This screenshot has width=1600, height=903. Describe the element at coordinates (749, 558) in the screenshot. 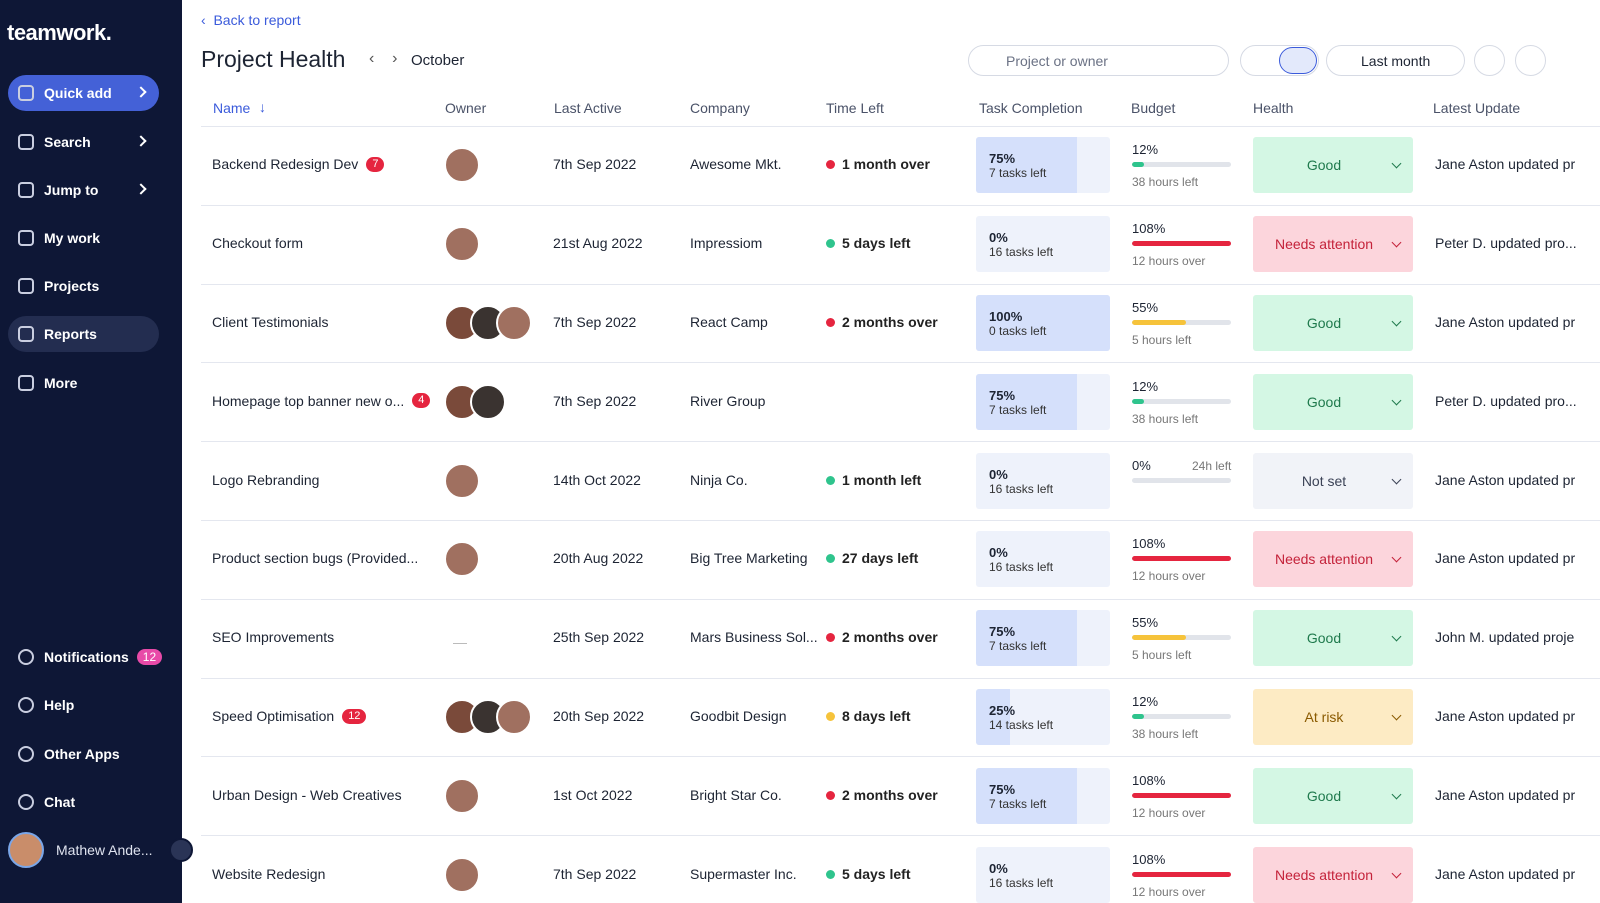

I see `company: Big Tree Marketing` at that location.